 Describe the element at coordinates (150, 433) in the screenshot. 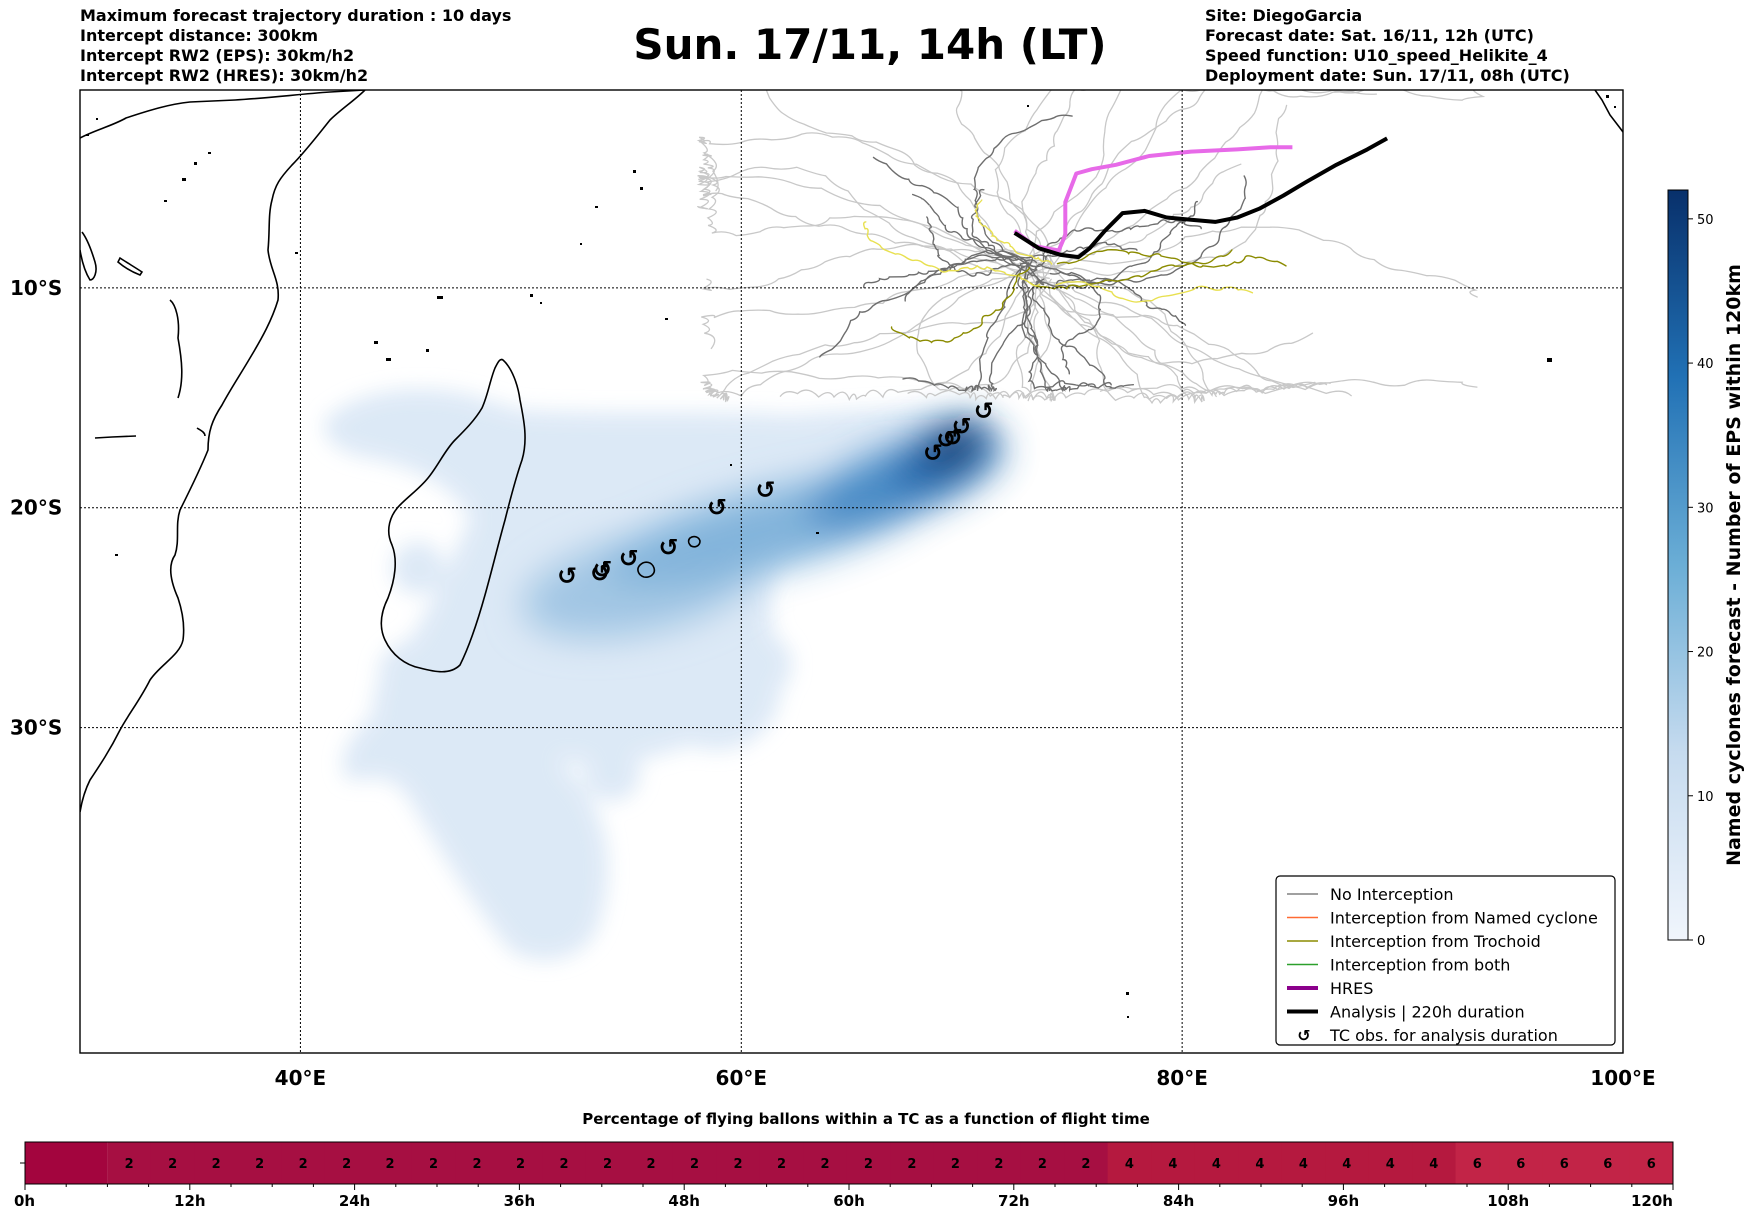

I see `mozambique-channel-island` at that location.